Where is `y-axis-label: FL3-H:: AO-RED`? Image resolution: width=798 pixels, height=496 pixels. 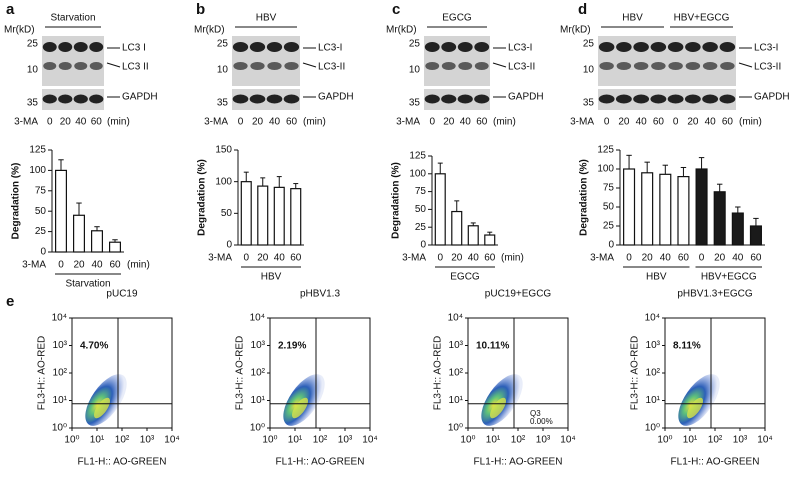 y-axis-label: FL3-H:: AO-RED is located at coordinates (240, 373).